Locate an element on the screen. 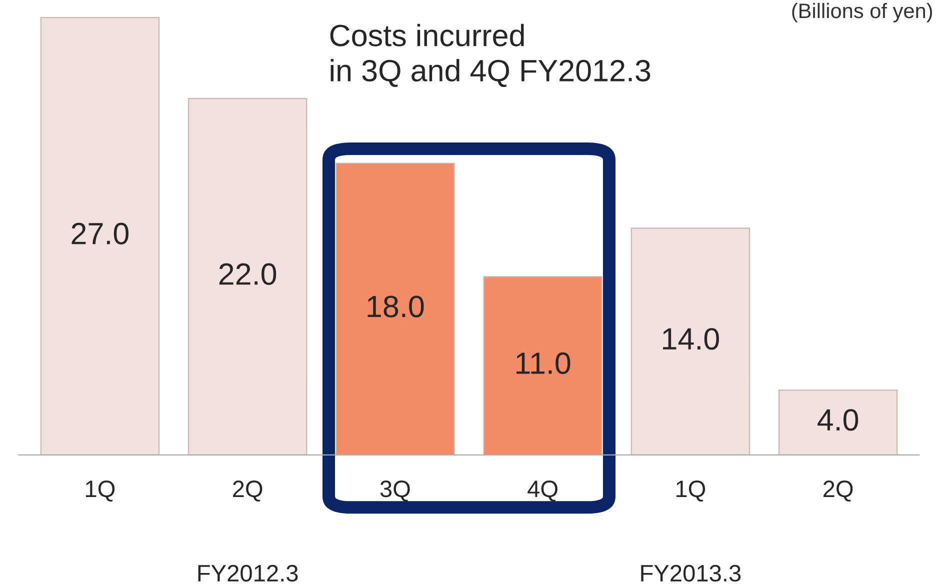 This screenshot has width=938, height=587. annotation: (Billions of yen) is located at coordinates (862, 12).